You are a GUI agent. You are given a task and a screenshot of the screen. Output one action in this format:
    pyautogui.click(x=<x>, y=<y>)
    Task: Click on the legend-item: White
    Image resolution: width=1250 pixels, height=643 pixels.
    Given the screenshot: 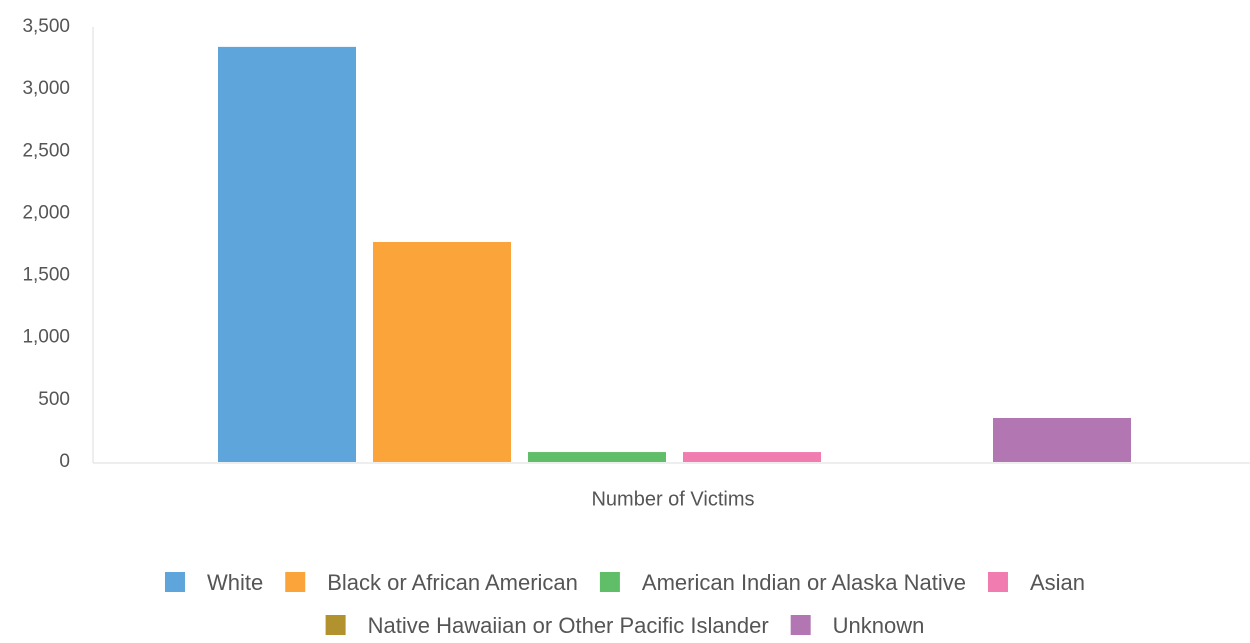 What is the action you would take?
    pyautogui.click(x=213, y=582)
    